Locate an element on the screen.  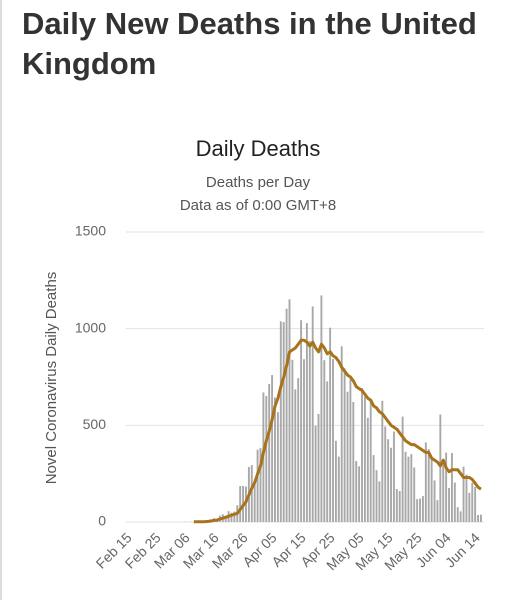
y-tick-label: 1000 is located at coordinates (90, 327).